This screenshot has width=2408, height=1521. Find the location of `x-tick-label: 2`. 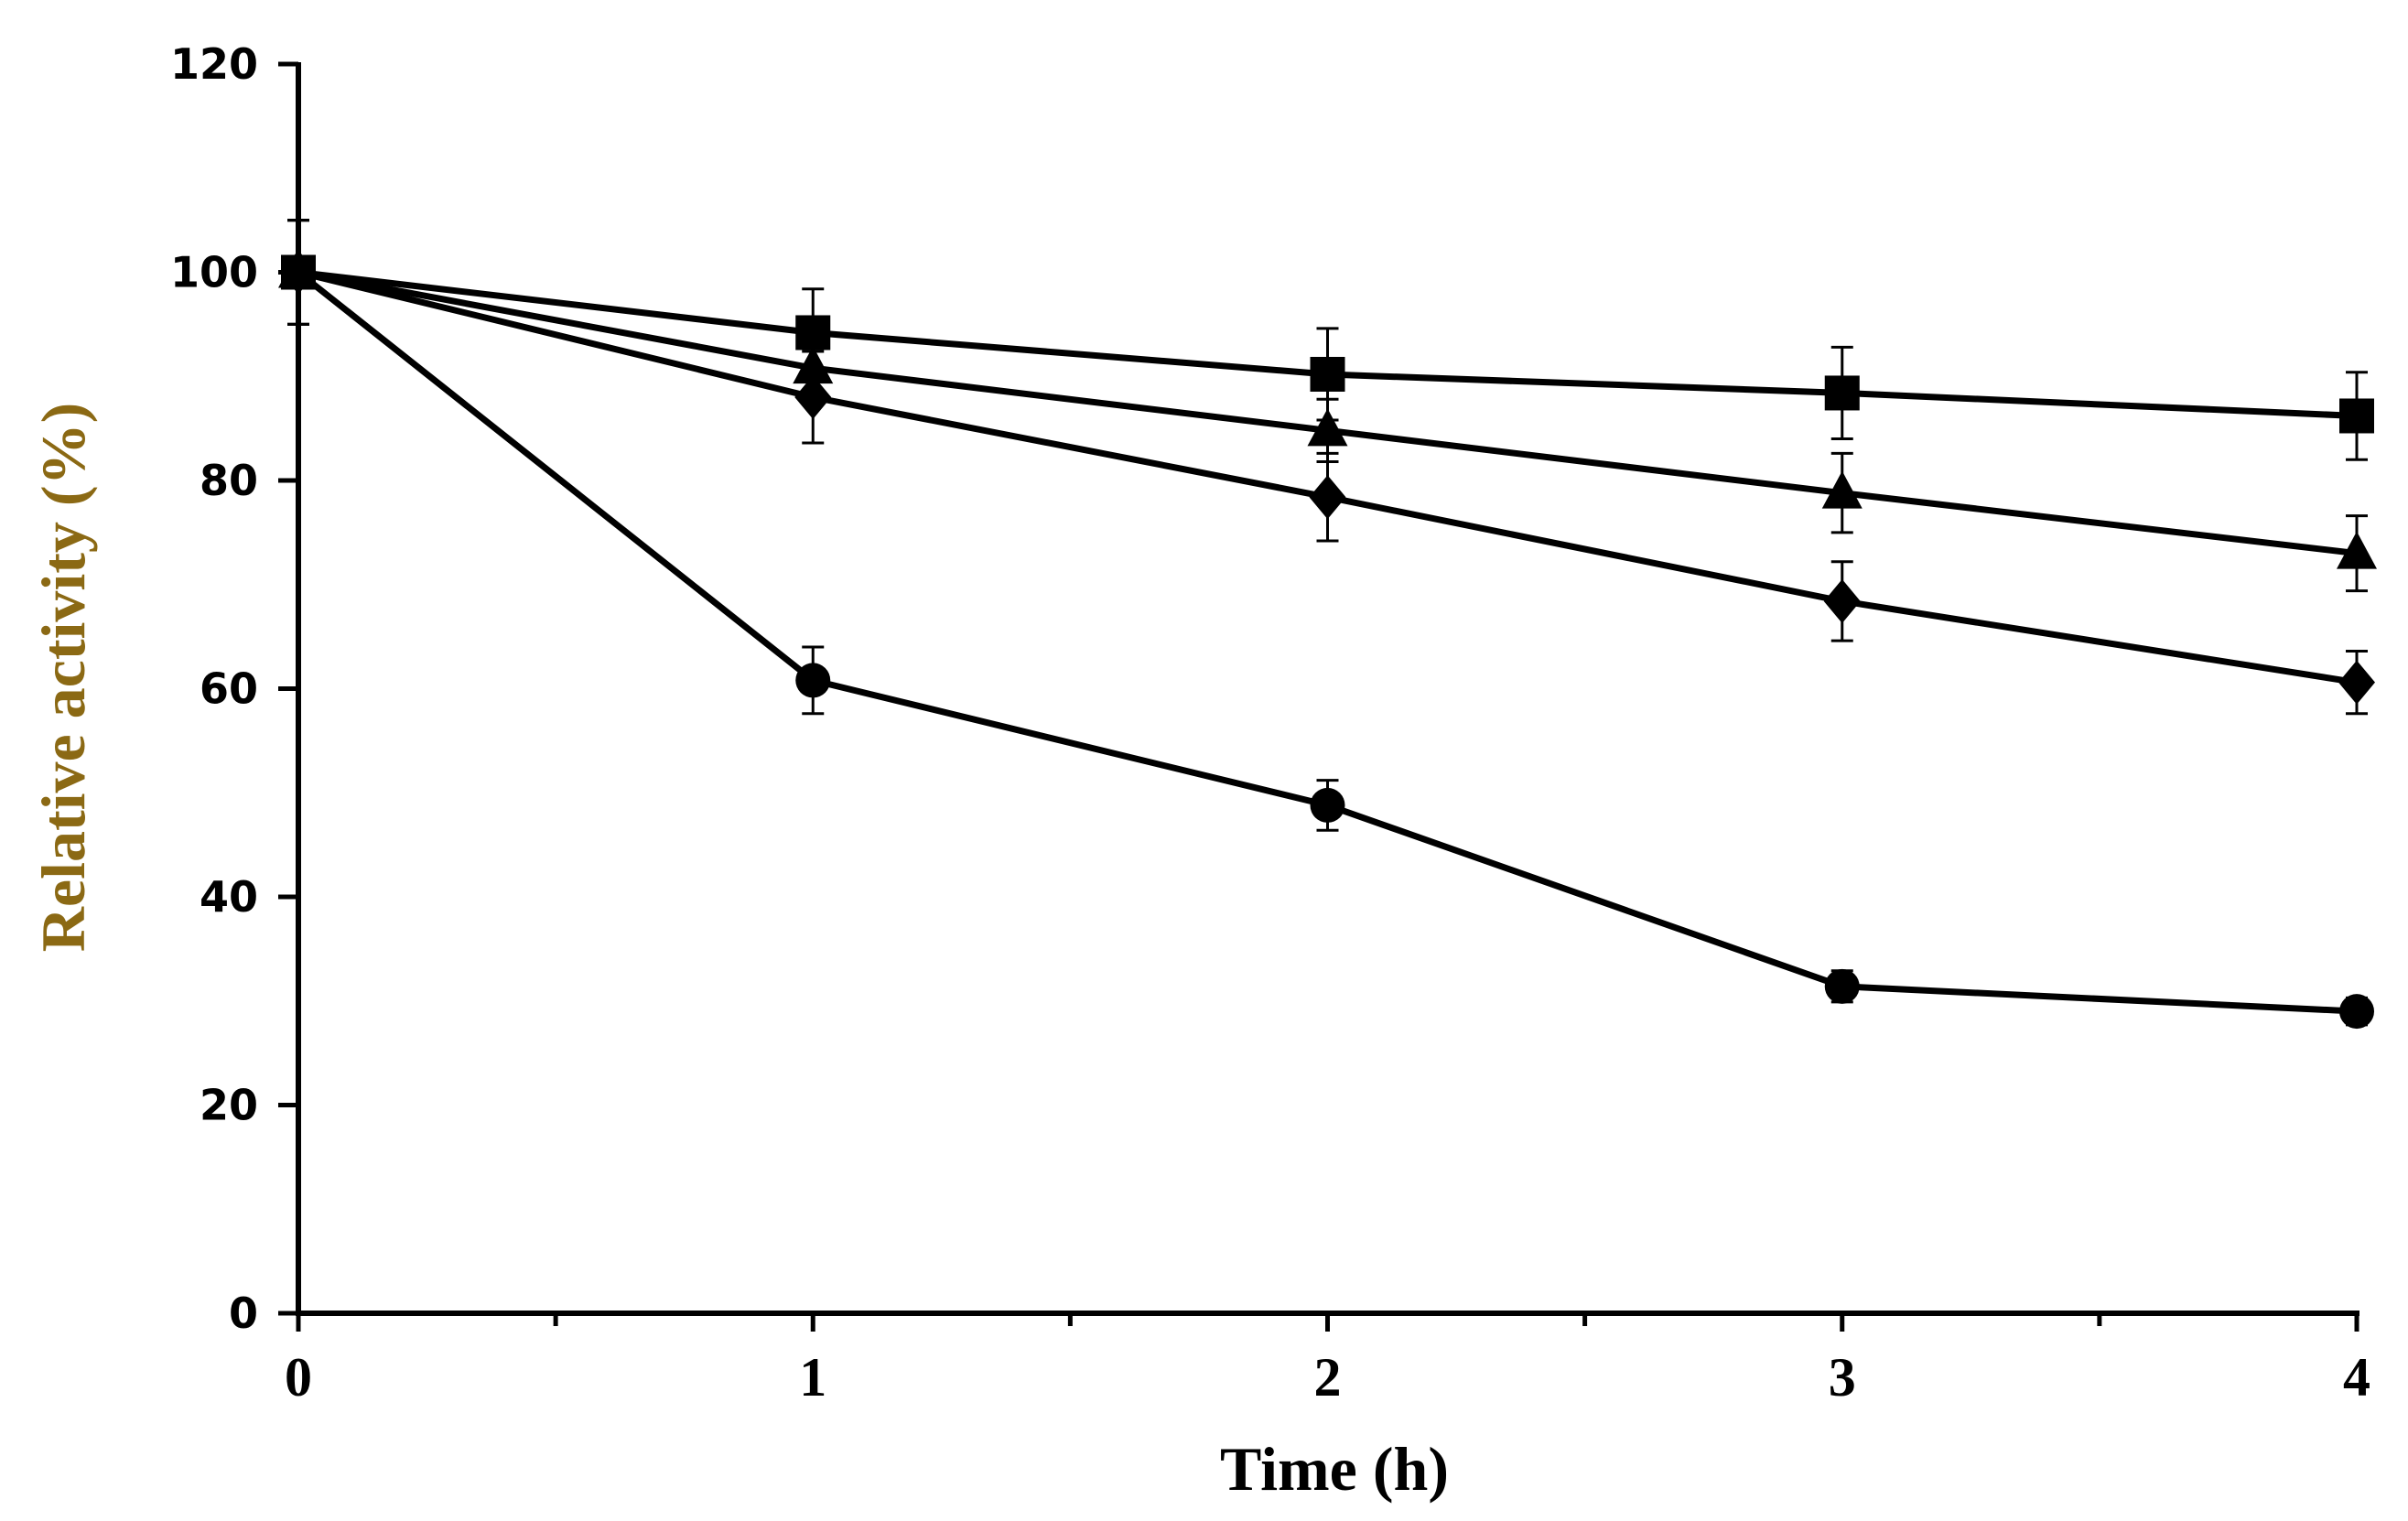

x-tick-label: 2 is located at coordinates (1328, 1378).